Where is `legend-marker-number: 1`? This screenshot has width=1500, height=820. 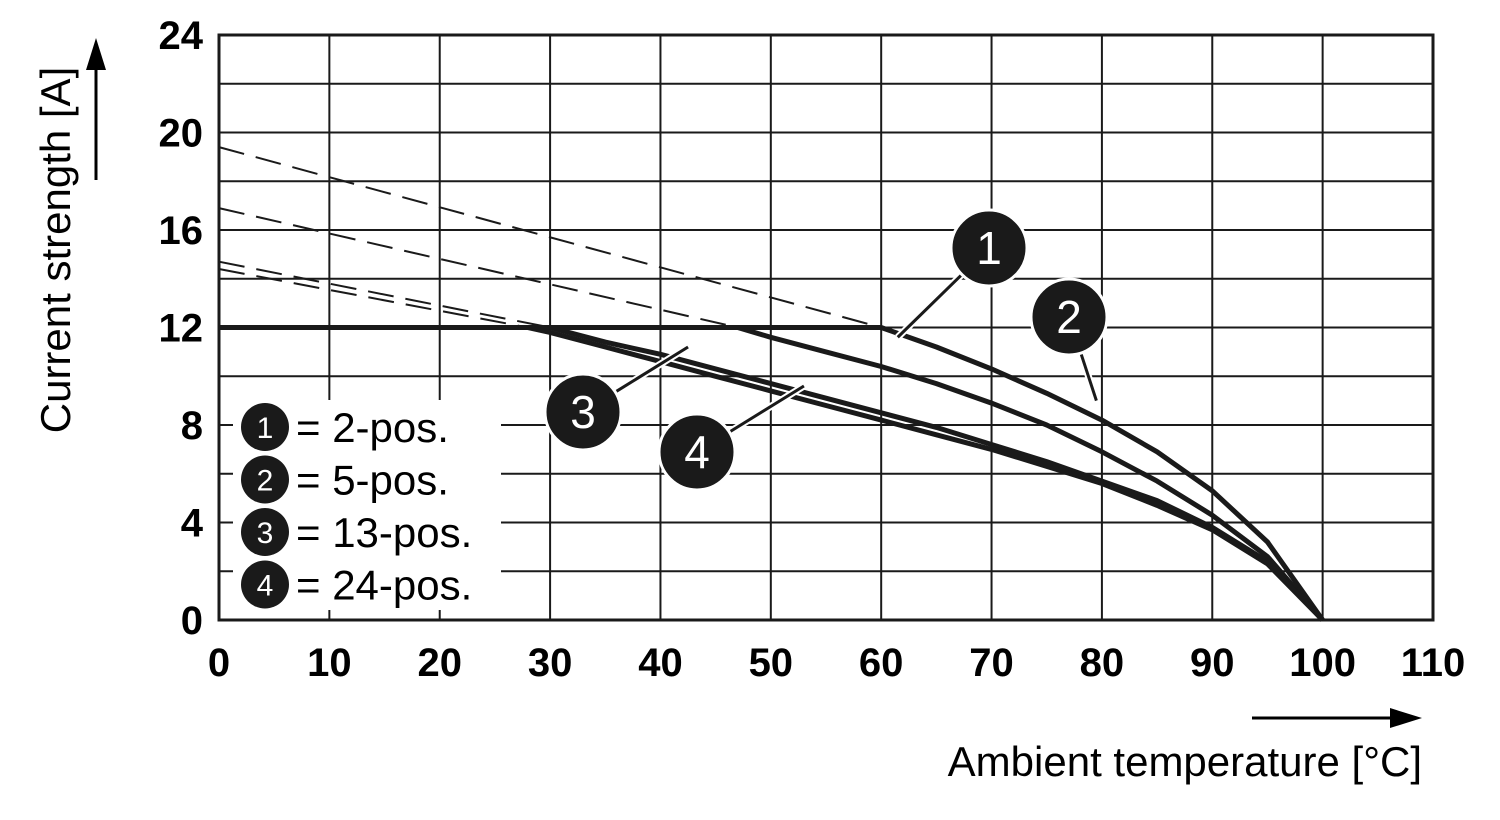 legend-marker-number: 1 is located at coordinates (265, 428).